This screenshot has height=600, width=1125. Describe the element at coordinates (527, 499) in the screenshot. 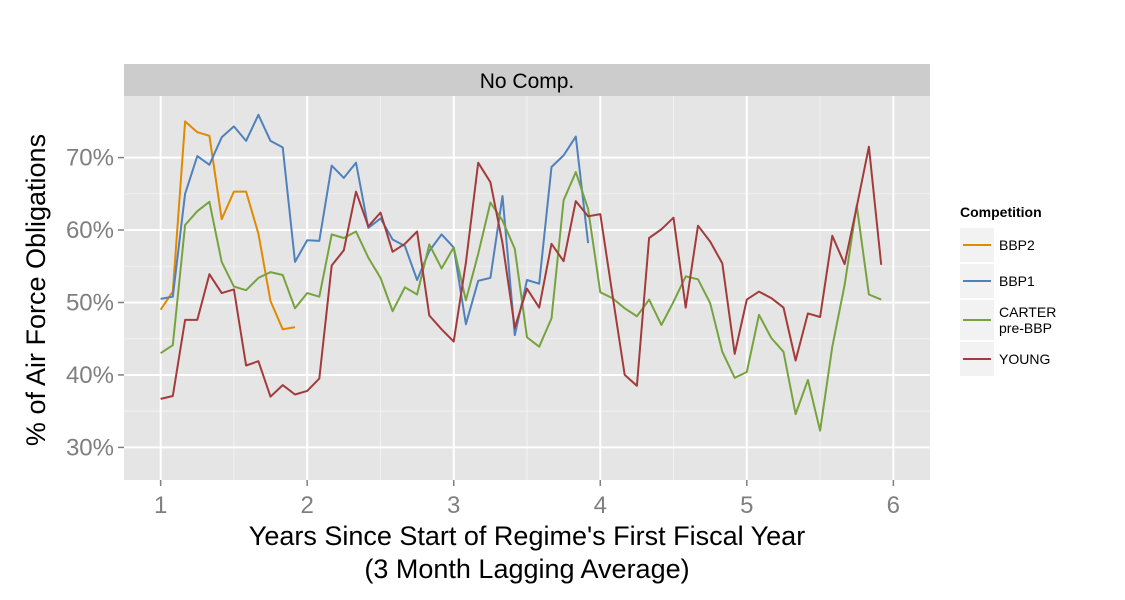

I see `x-axis: 1 2 3 4 5 6` at that location.